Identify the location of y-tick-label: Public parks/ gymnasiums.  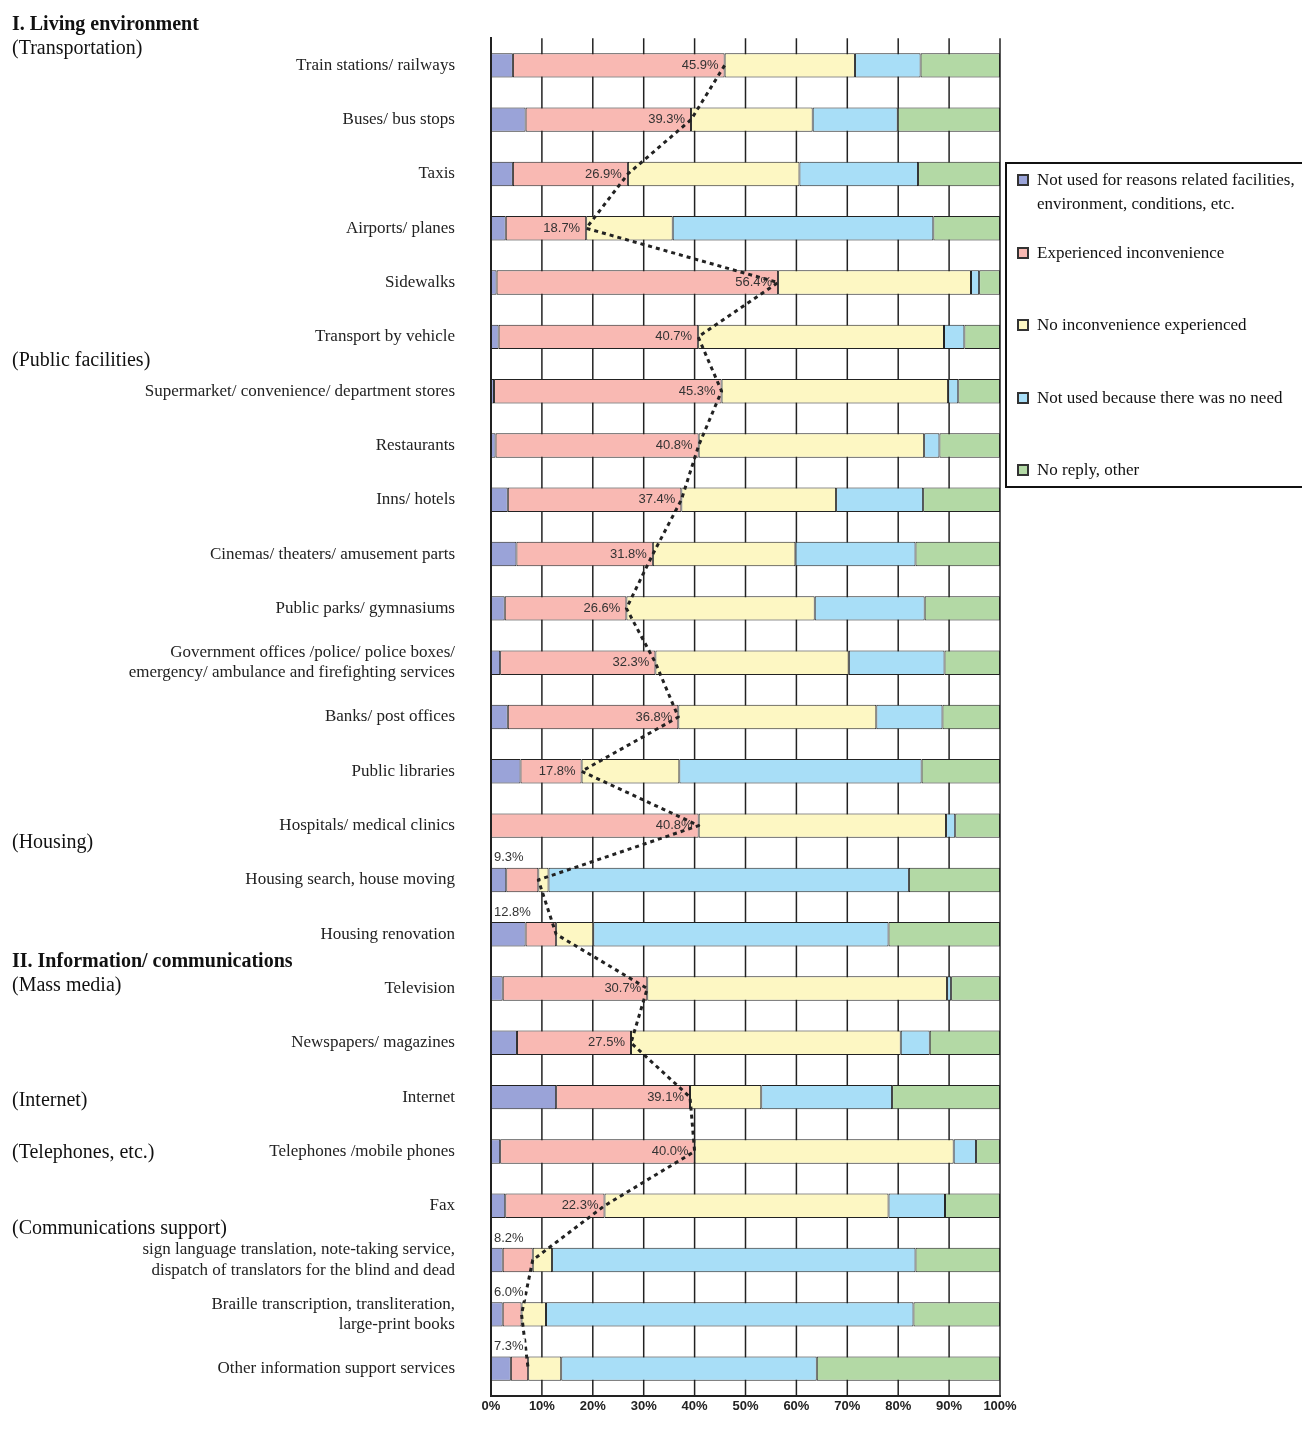
(365, 607).